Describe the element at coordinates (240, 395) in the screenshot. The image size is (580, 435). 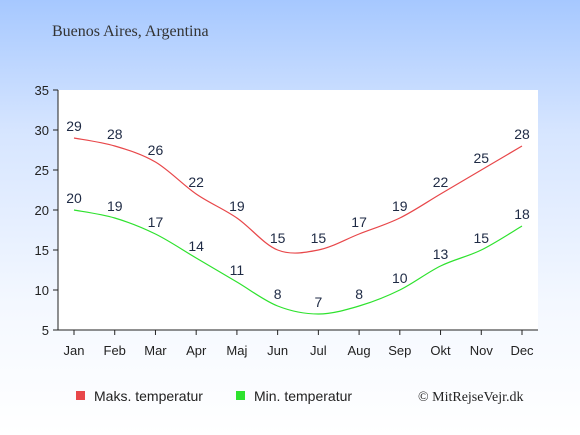
I see `legend-swatch-min` at that location.